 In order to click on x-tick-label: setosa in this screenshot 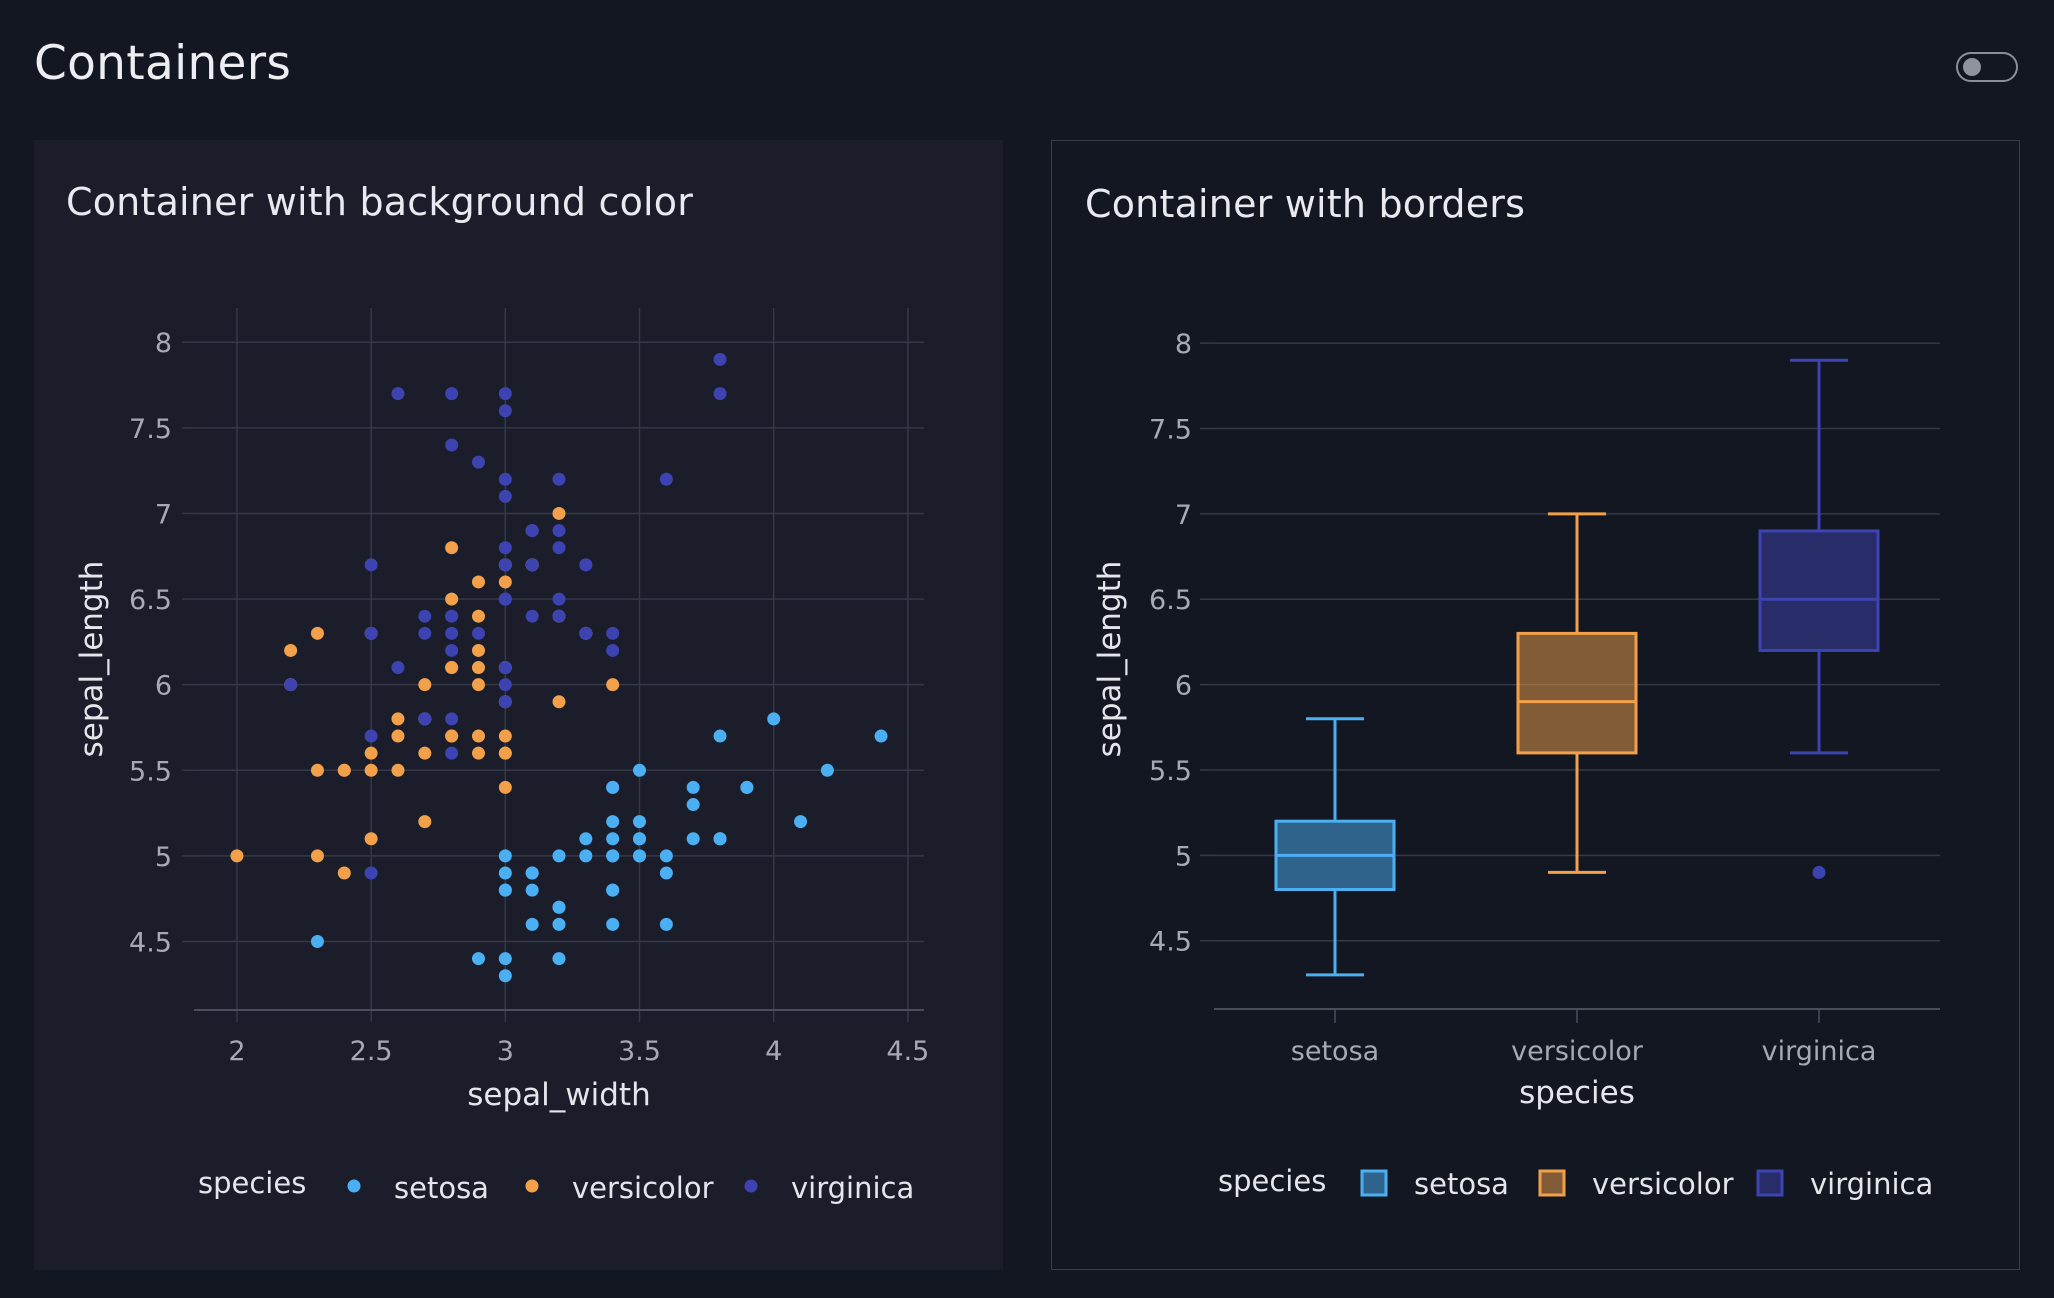, I will do `click(1335, 1051)`.